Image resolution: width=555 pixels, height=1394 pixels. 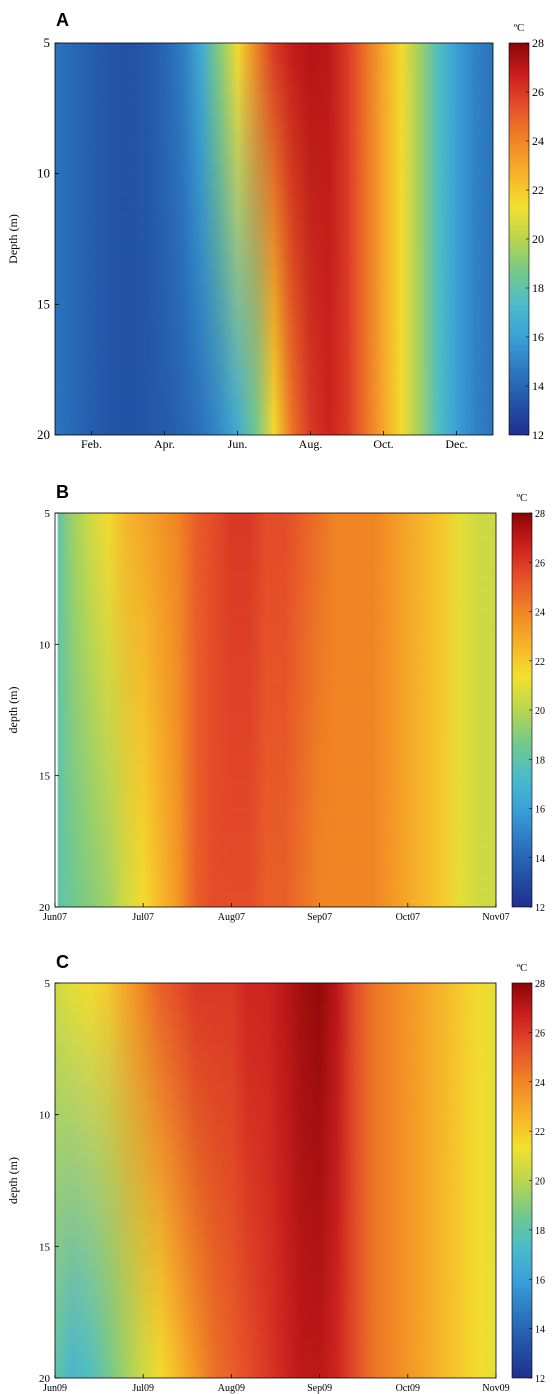 What do you see at coordinates (319, 917) in the screenshot?
I see `x-tick-label: Sep07` at bounding box center [319, 917].